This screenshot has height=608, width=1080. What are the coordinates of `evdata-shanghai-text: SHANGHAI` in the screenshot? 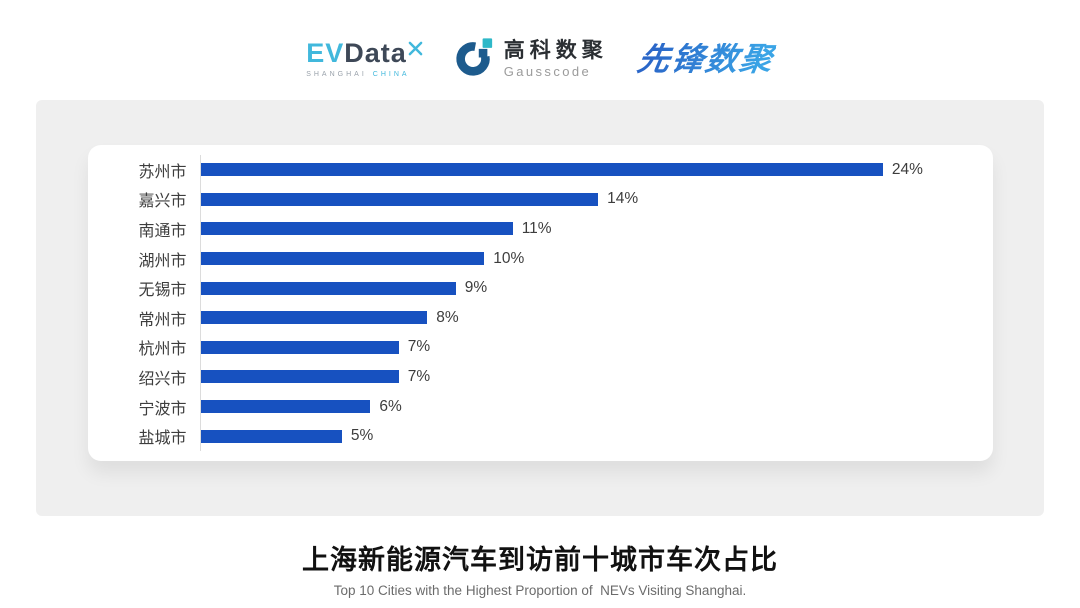 It's located at (336, 74).